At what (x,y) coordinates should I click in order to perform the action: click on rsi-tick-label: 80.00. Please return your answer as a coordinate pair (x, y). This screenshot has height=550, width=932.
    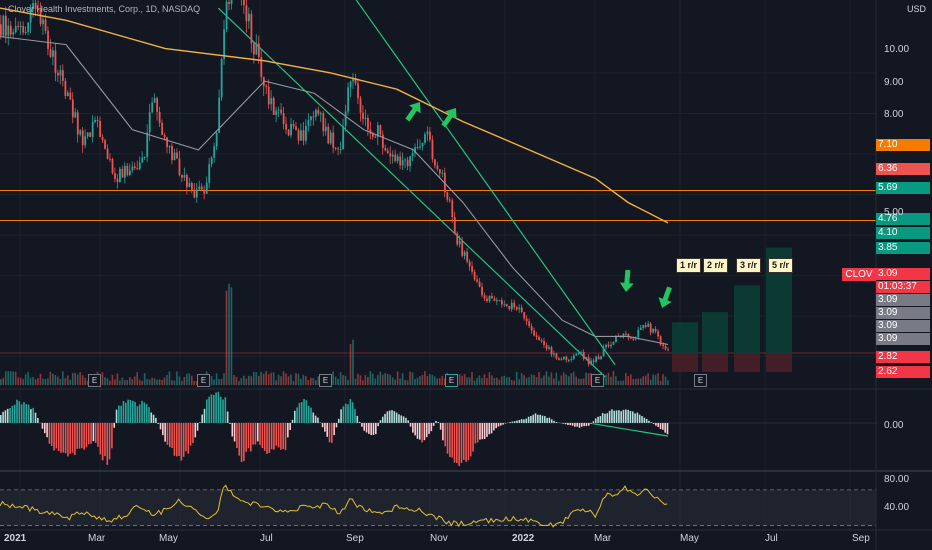
    Looking at the image, I should click on (897, 479).